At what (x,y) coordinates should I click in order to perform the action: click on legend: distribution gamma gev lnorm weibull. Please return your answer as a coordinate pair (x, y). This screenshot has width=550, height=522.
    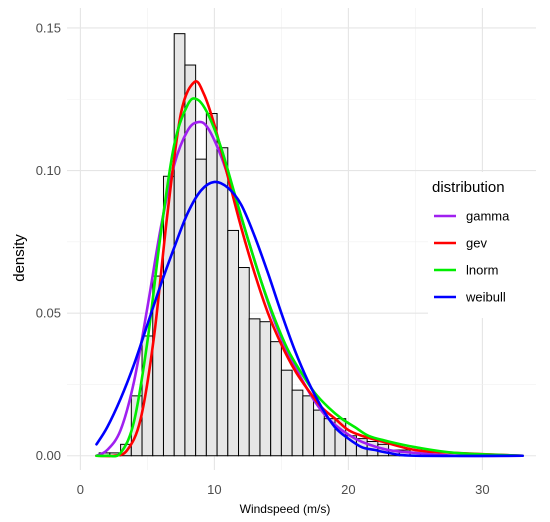
    Looking at the image, I should click on (486, 245).